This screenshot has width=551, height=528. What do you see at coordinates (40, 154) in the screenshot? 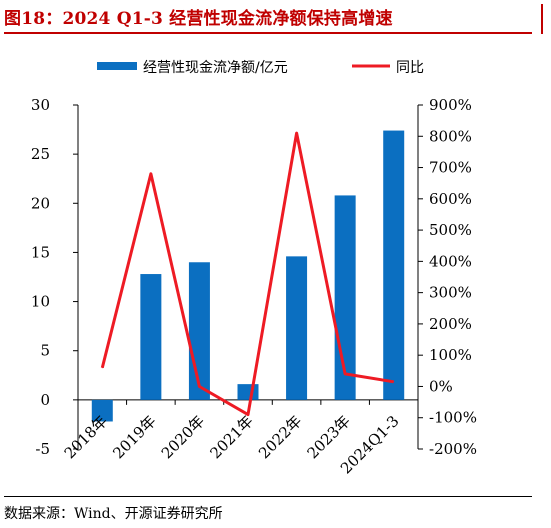
I see `y-left-tick-label: 25` at bounding box center [40, 154].